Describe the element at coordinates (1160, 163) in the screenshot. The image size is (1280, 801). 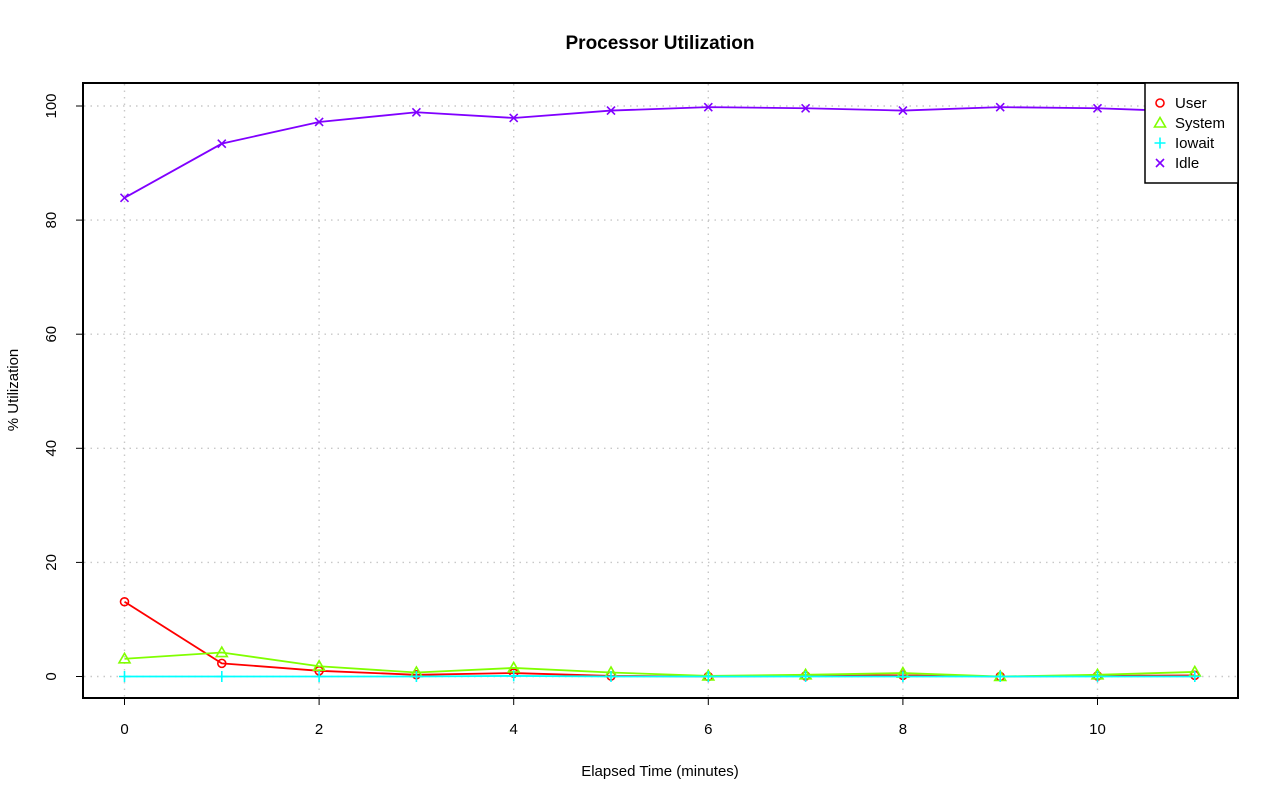
I see `legend-marker-idle` at that location.